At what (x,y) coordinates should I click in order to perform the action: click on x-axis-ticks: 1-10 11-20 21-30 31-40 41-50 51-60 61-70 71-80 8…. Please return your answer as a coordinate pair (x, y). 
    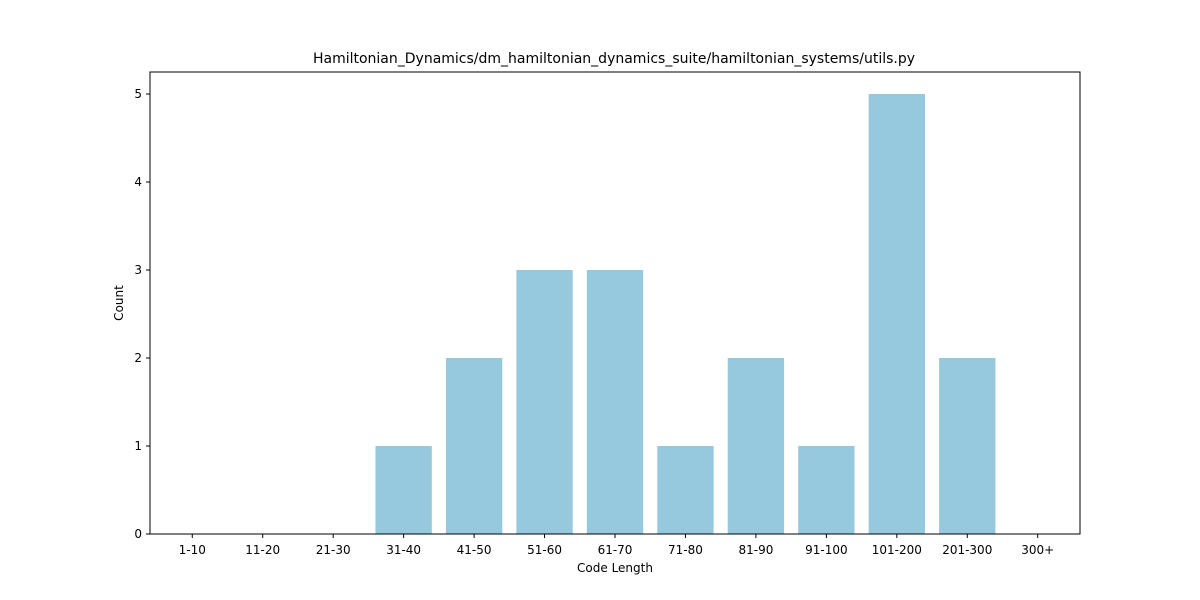
    Looking at the image, I should click on (616, 545).